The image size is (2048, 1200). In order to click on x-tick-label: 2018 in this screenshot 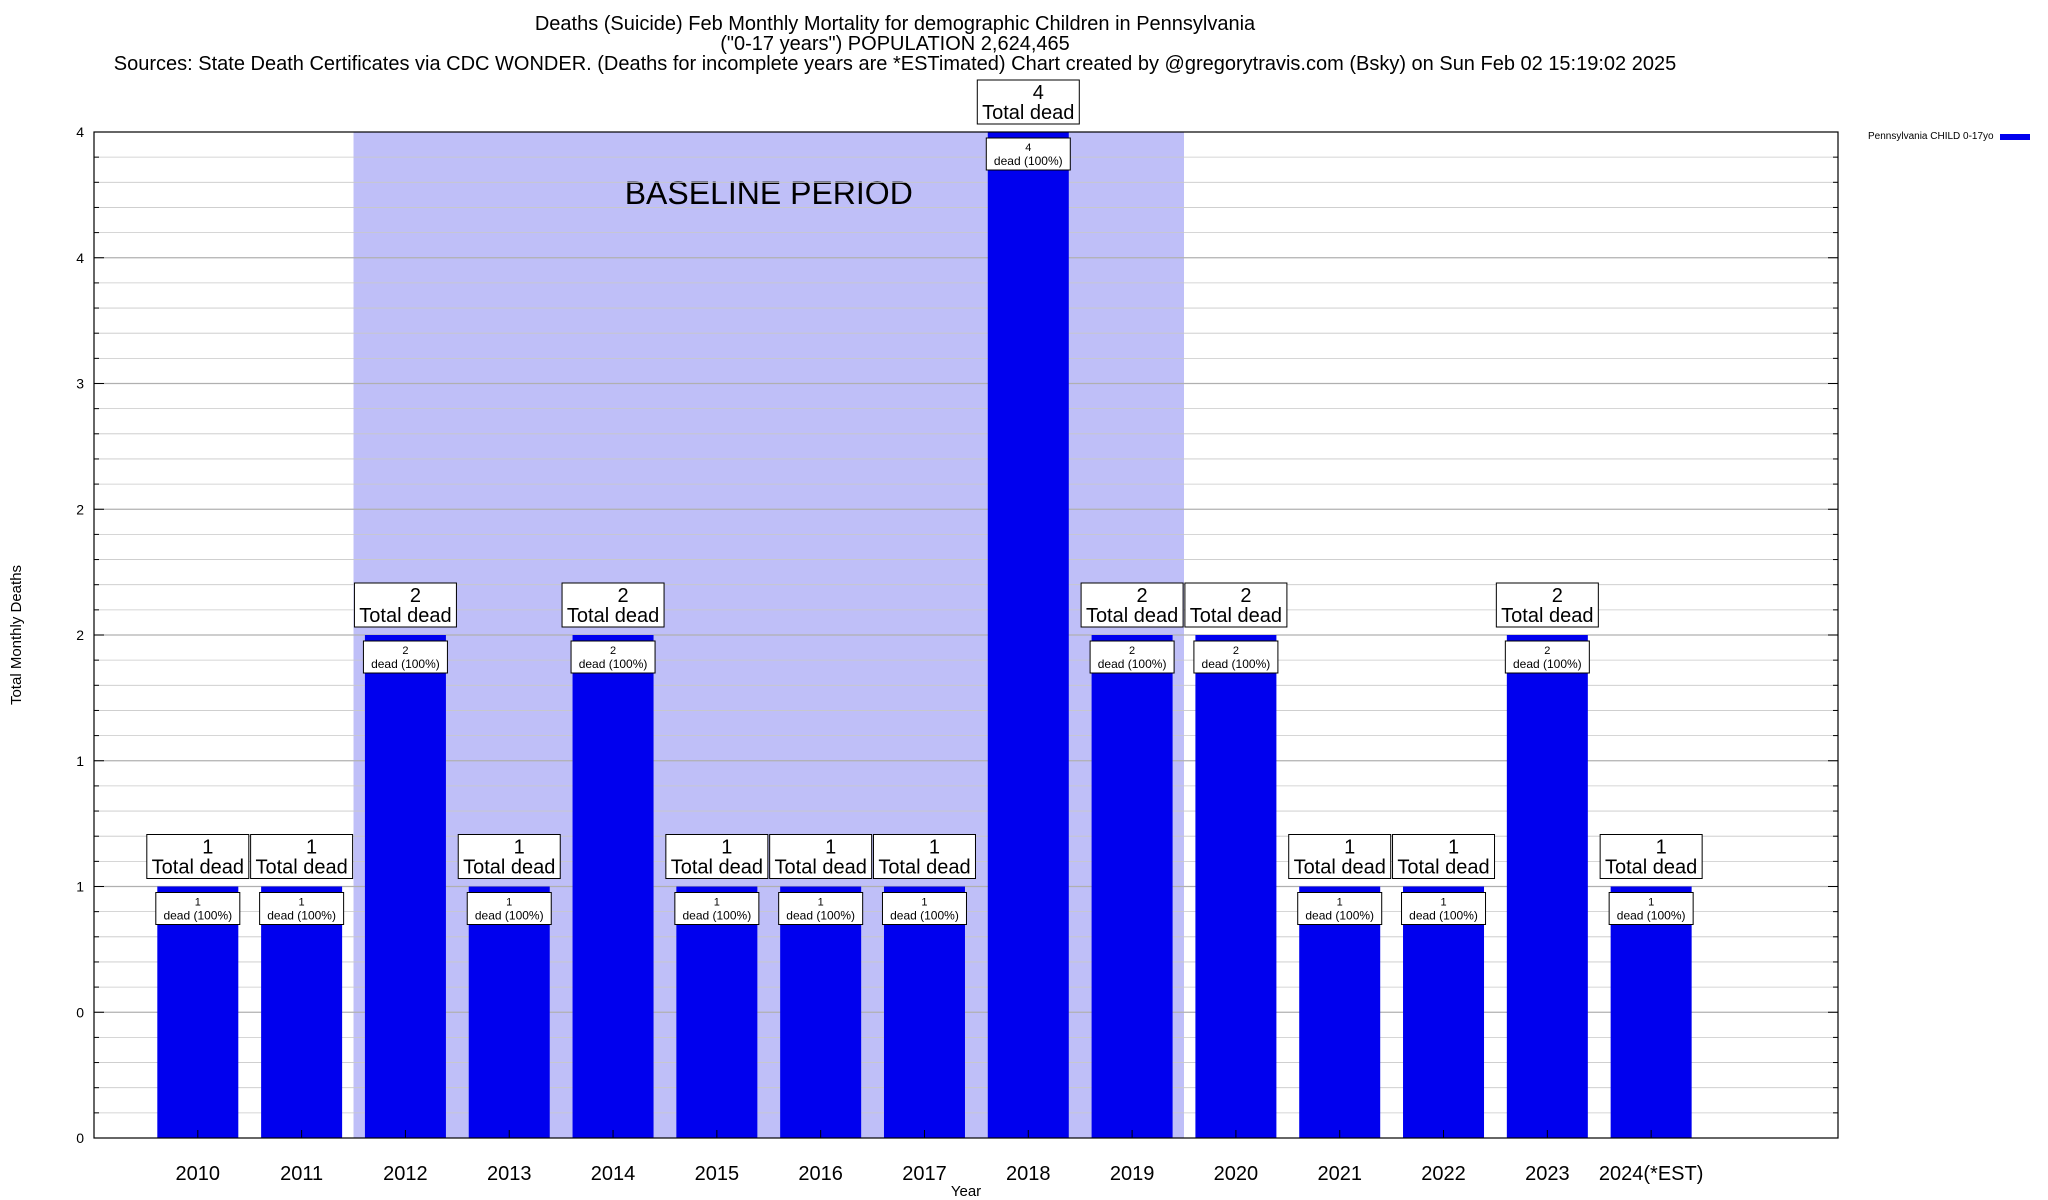, I will do `click(1028, 1174)`.